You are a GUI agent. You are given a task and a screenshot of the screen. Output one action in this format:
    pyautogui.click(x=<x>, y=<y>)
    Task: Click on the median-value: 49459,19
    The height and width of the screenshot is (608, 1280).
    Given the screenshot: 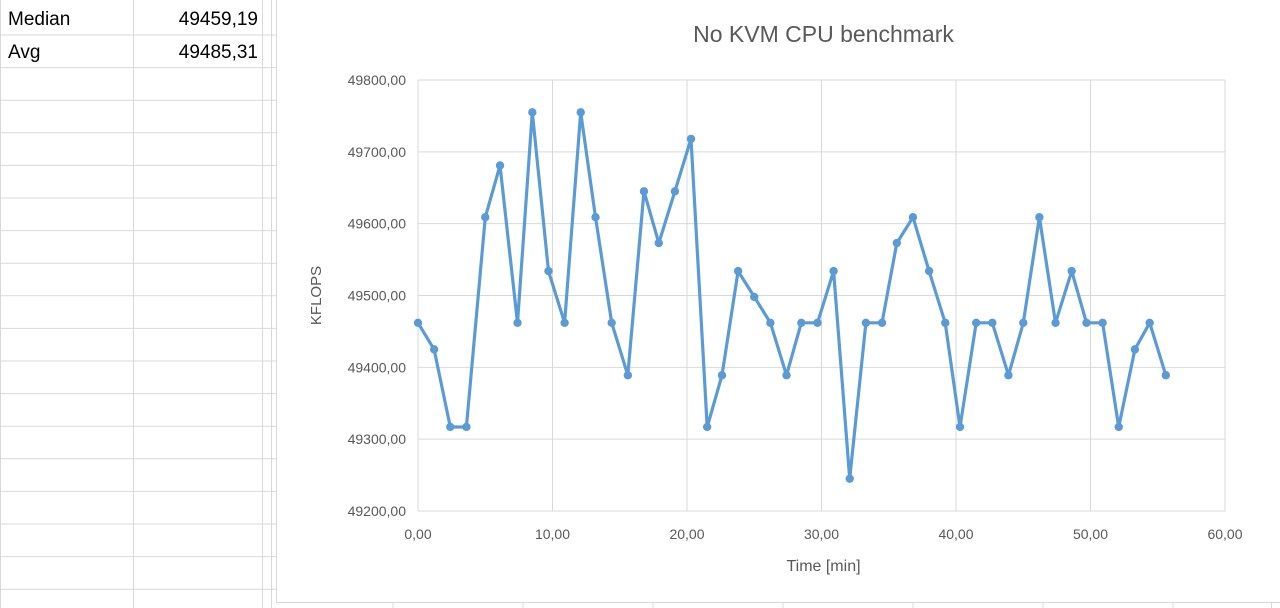 What is the action you would take?
    pyautogui.click(x=218, y=19)
    